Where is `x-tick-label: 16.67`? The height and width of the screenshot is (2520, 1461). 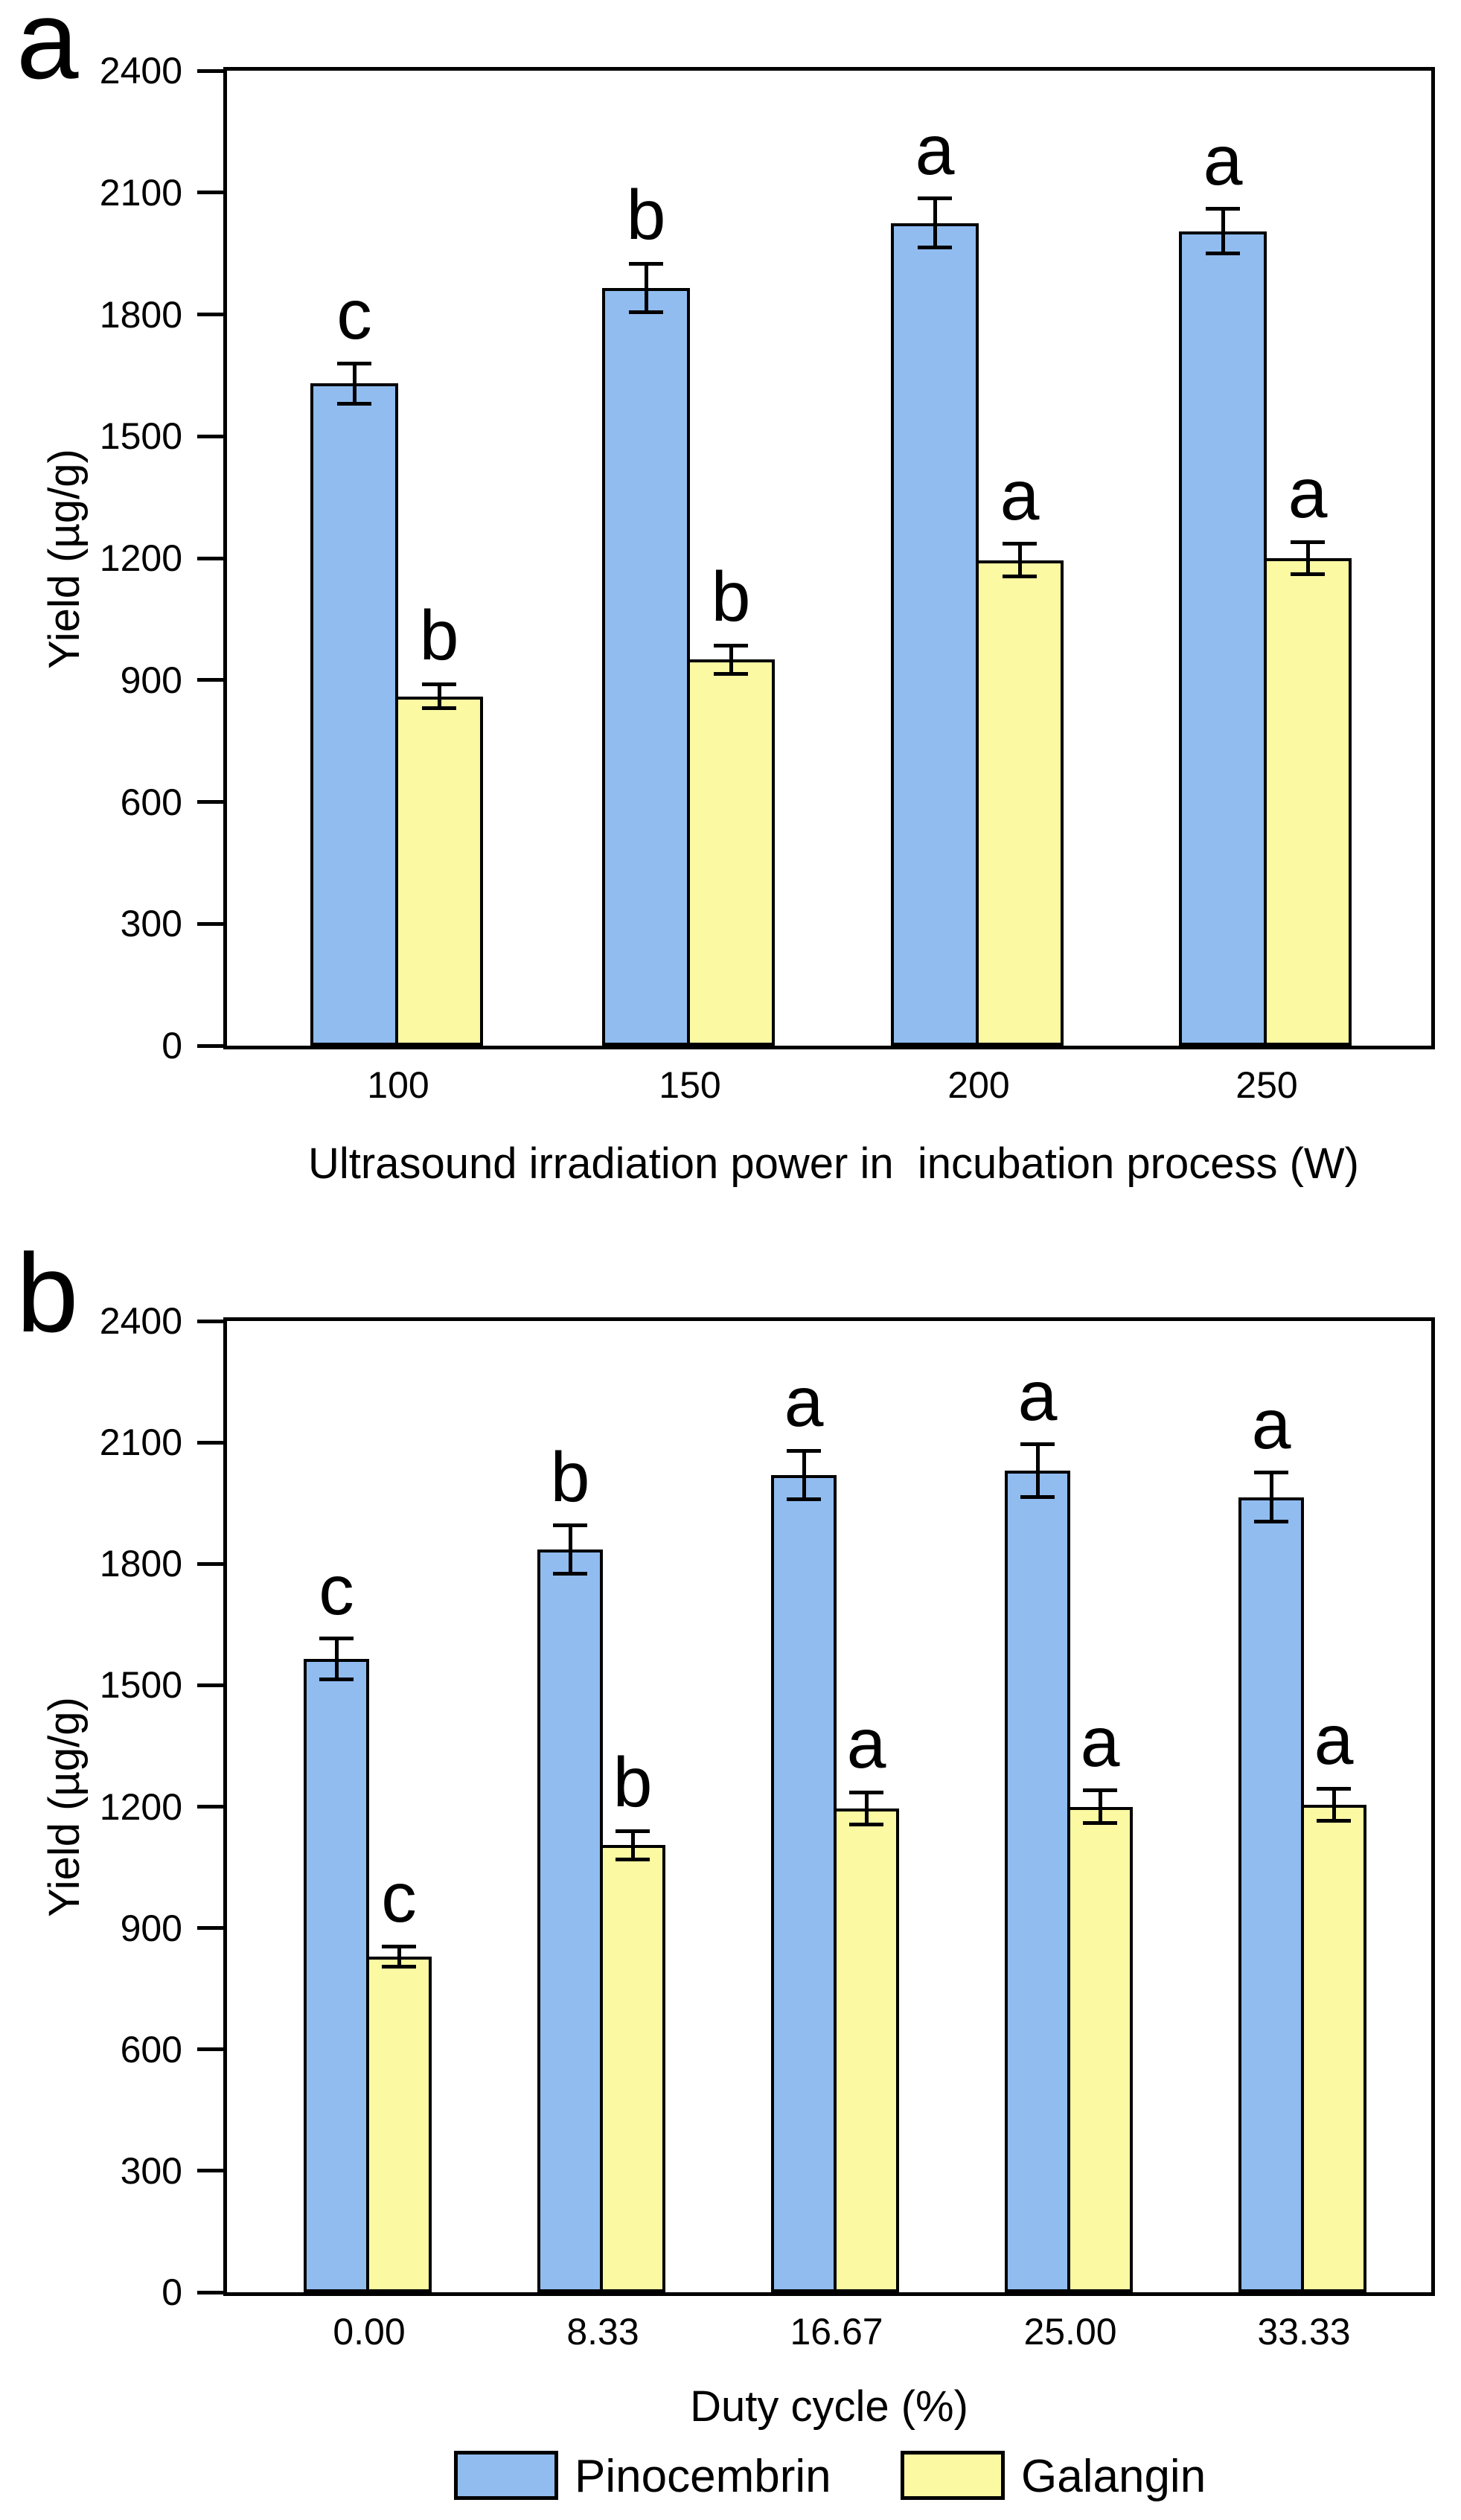 x-tick-label: 16.67 is located at coordinates (837, 2332).